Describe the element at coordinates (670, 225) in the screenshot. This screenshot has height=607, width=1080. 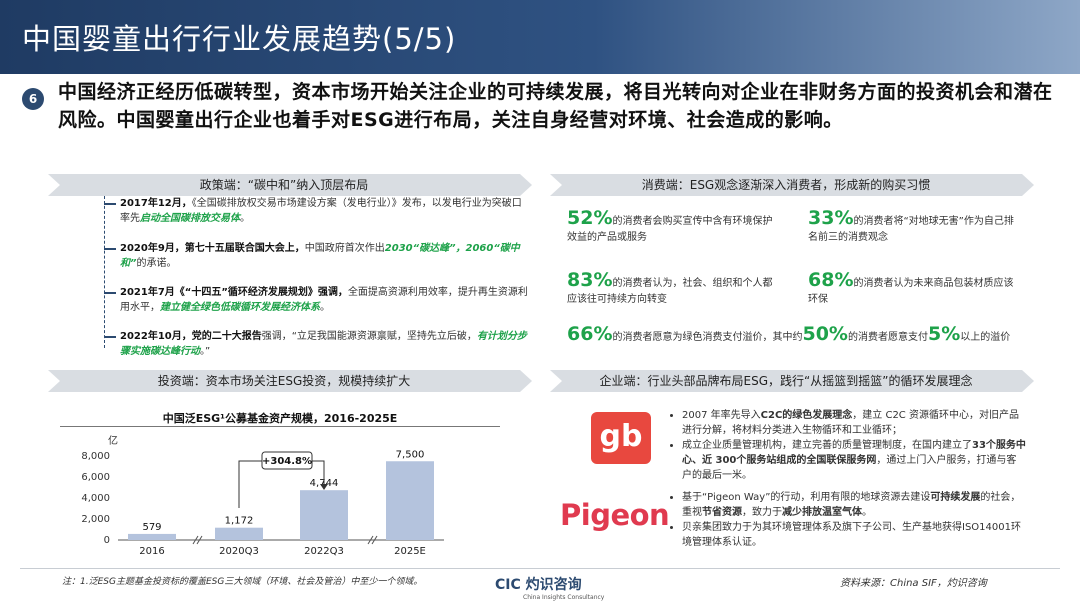
I see `consumer-stat-52: 52%的消费者会购买宣传中含有环境保护效益的产品或服务` at that location.